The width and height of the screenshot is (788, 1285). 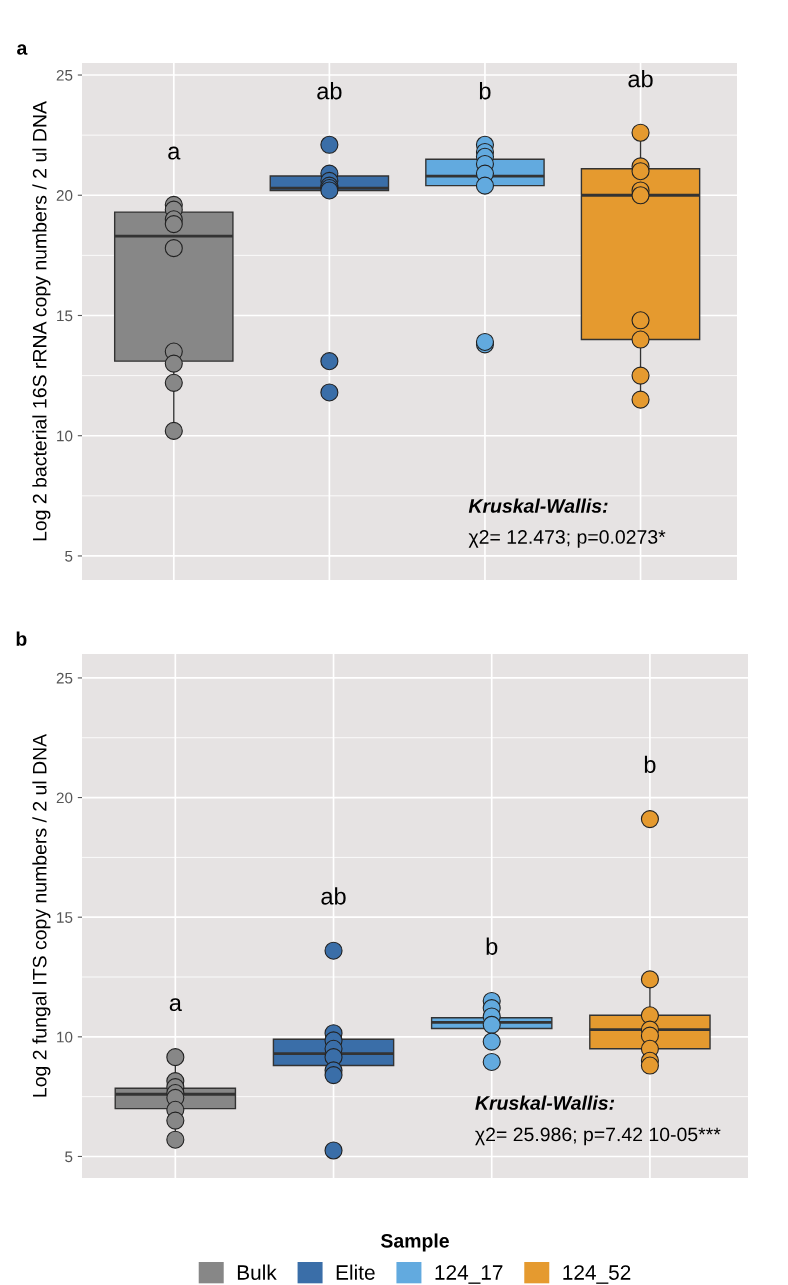 I want to click on legend-label: 124_17, so click(x=469, y=1274).